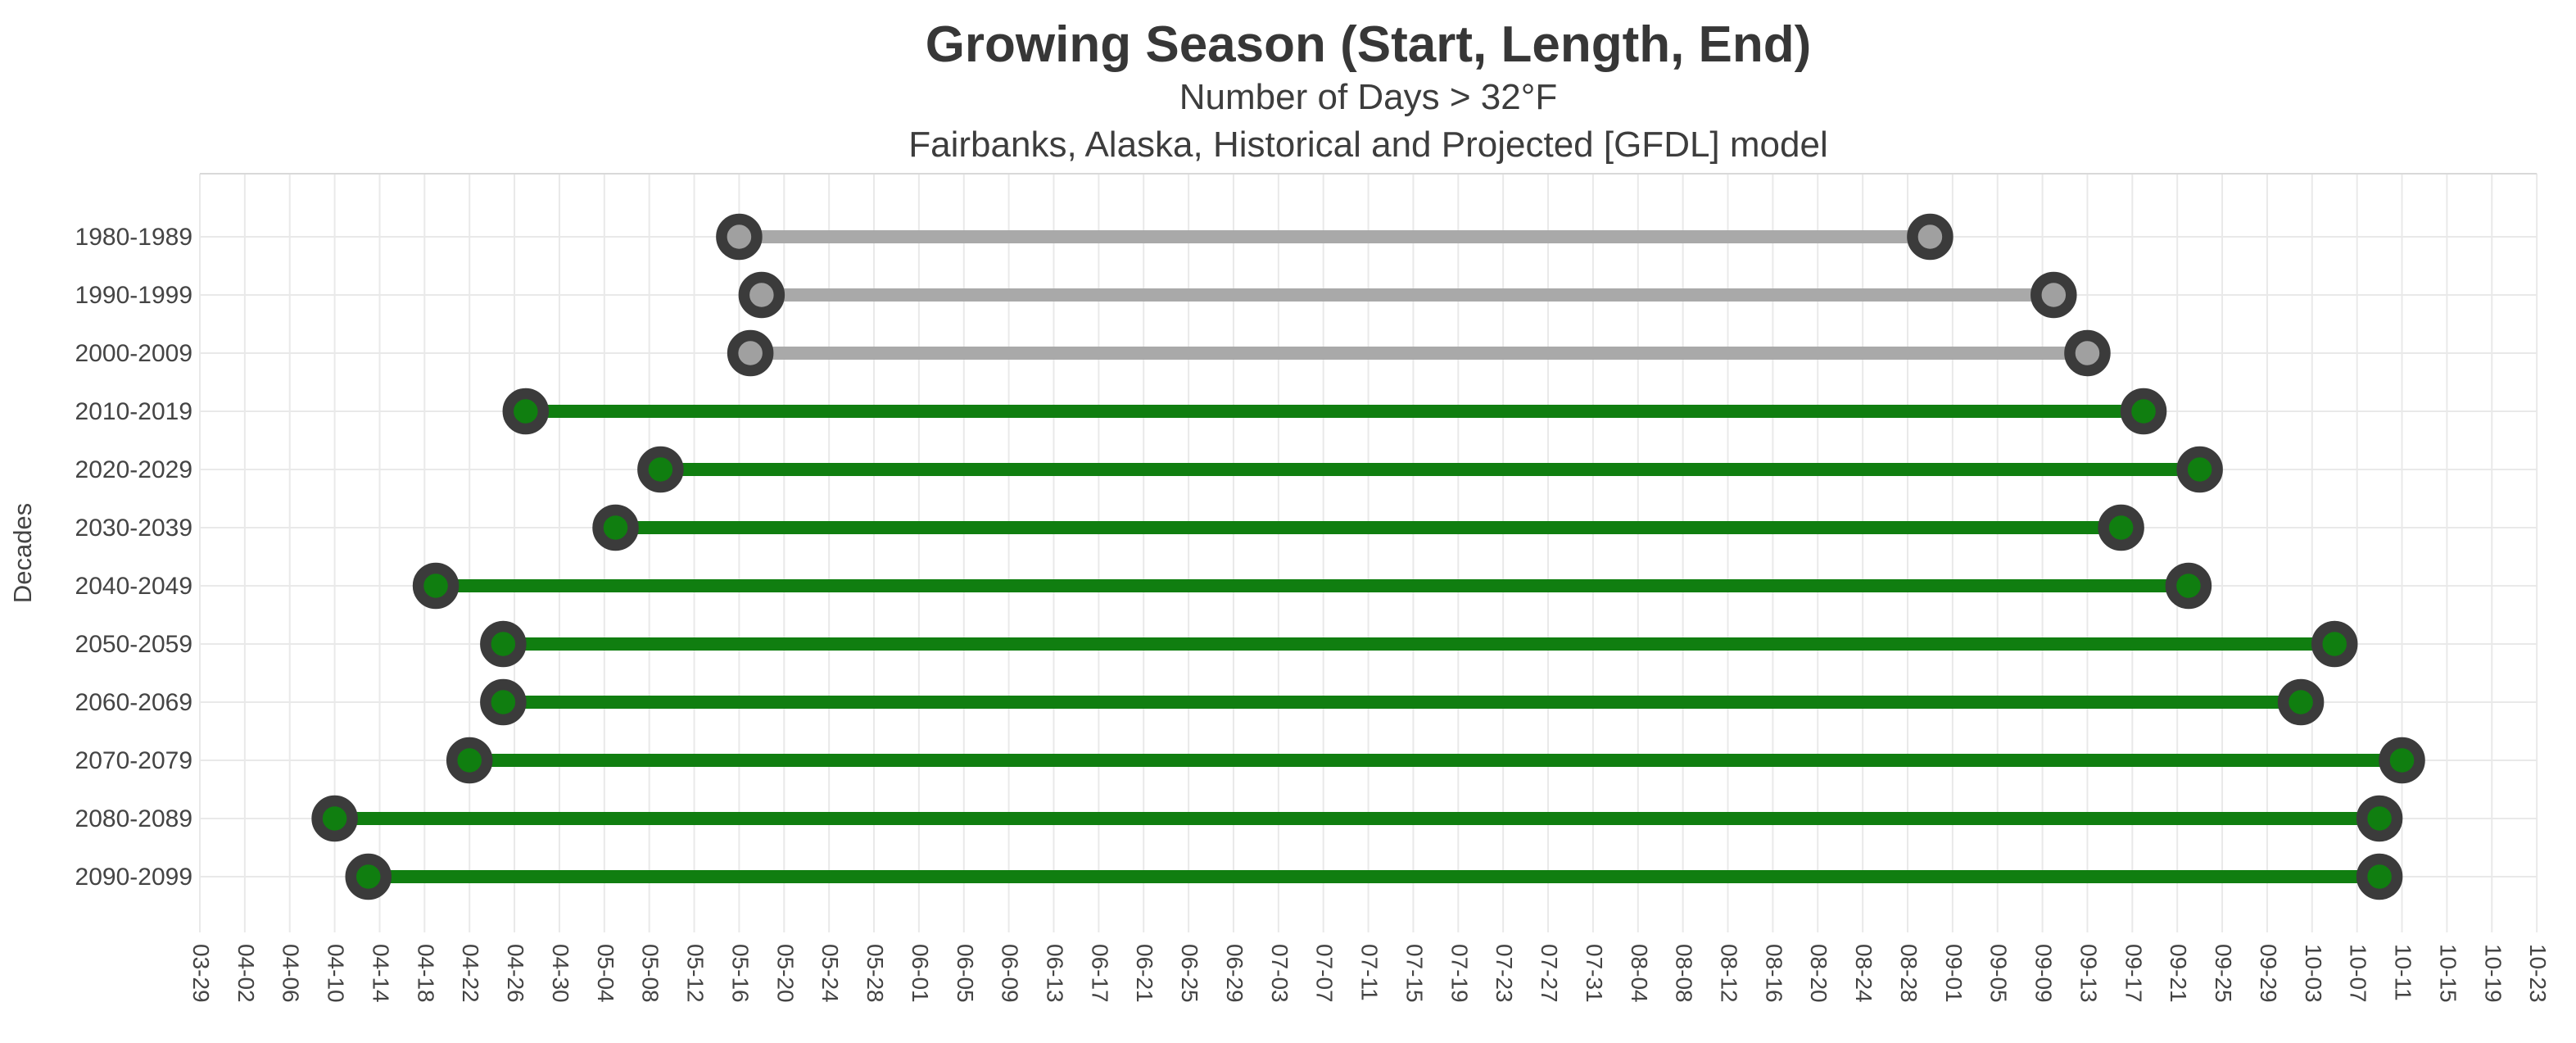  What do you see at coordinates (2448, 973) in the screenshot?
I see `x-tick-label: 10-15` at bounding box center [2448, 973].